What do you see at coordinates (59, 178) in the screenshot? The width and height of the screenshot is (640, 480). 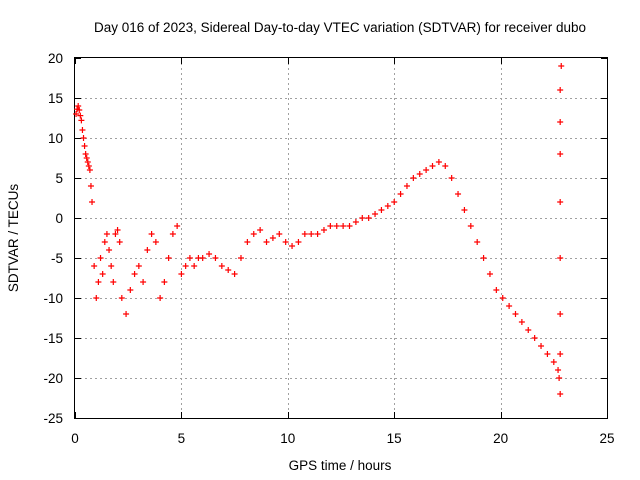 I see `y-tick-label: 5` at bounding box center [59, 178].